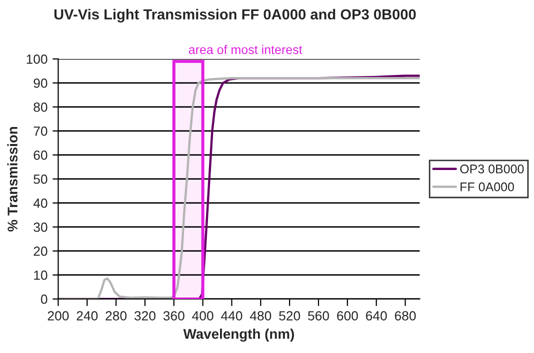 The image size is (534, 353). Describe the element at coordinates (41, 179) in the screenshot. I see `y-tick-label: 50` at that location.